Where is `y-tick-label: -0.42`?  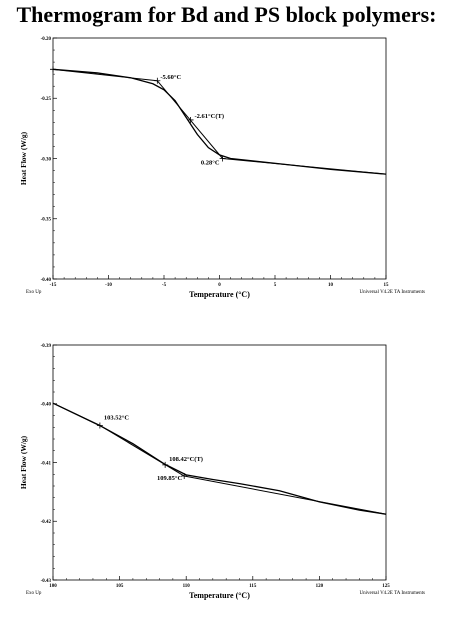
y-tick-label: -0.42 is located at coordinates (46, 522).